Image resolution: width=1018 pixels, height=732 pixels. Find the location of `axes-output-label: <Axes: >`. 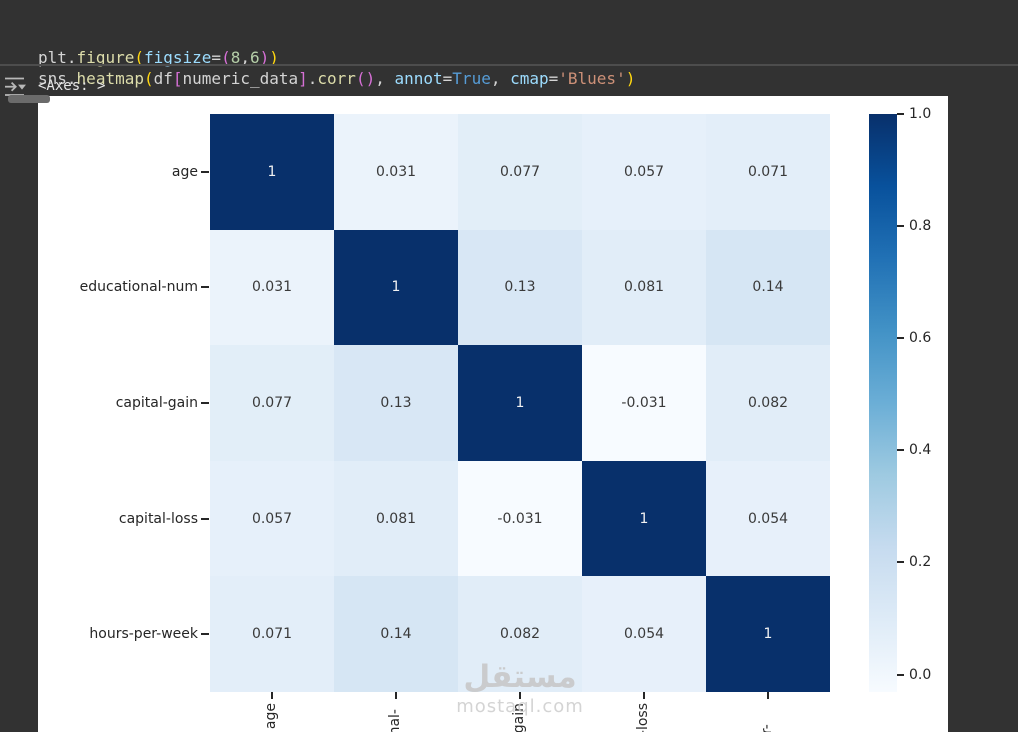

axes-output-label: <Axes: > is located at coordinates (72, 86).